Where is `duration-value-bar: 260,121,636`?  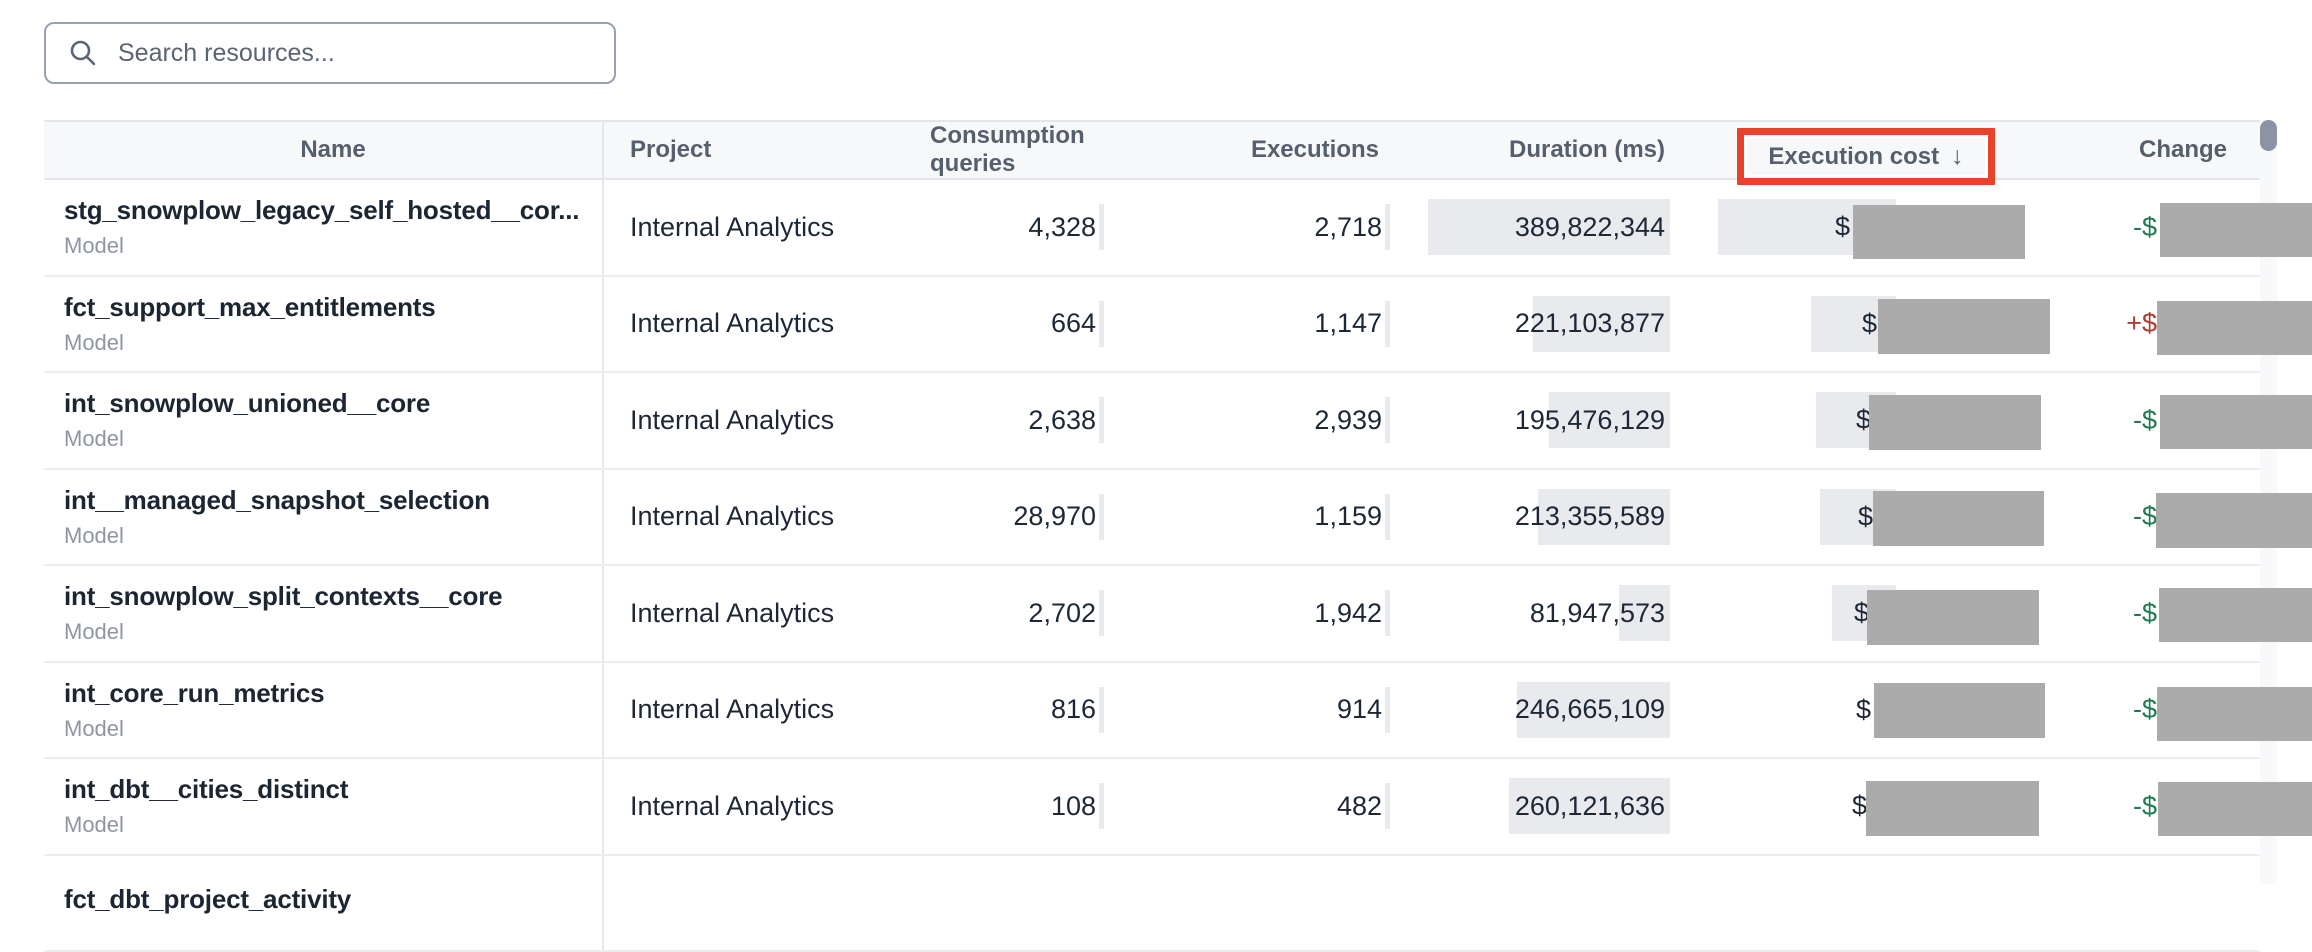 duration-value-bar: 260,121,636 is located at coordinates (1589, 806).